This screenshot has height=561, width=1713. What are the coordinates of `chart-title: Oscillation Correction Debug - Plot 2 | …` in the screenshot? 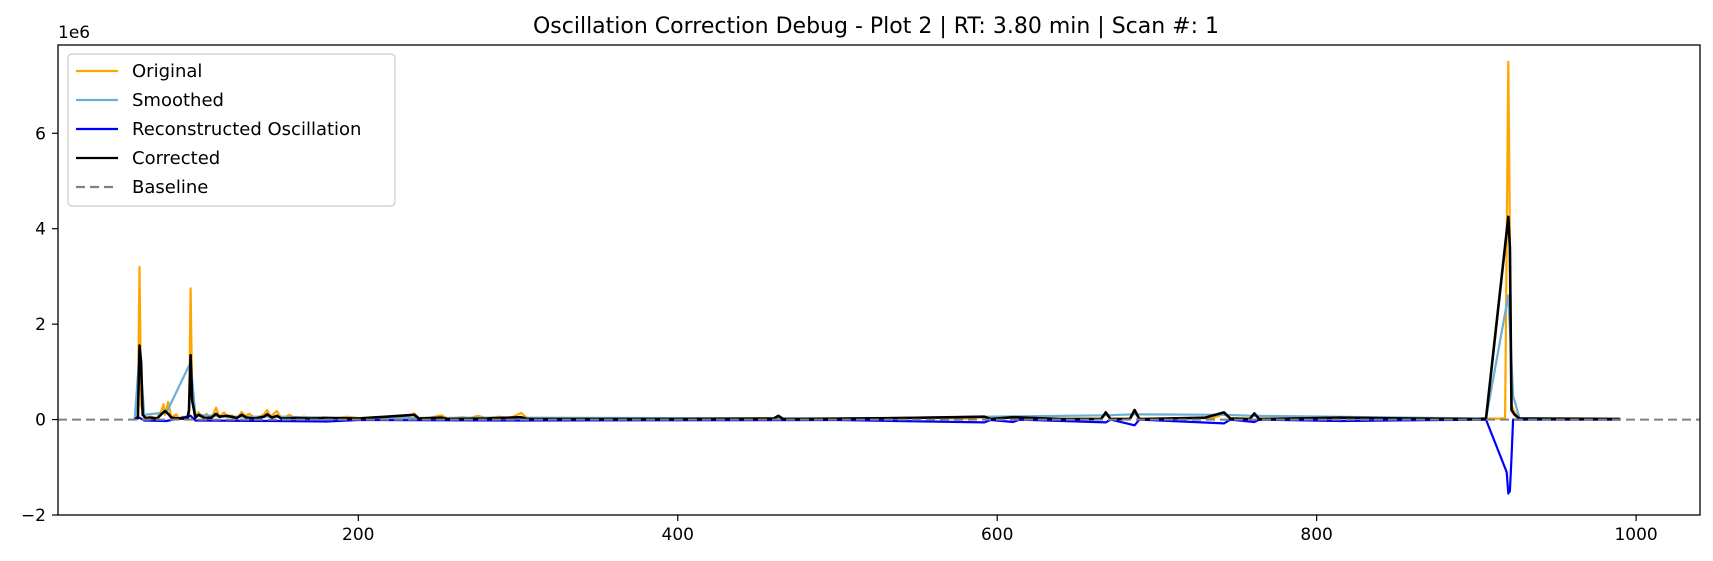 It's located at (876, 26).